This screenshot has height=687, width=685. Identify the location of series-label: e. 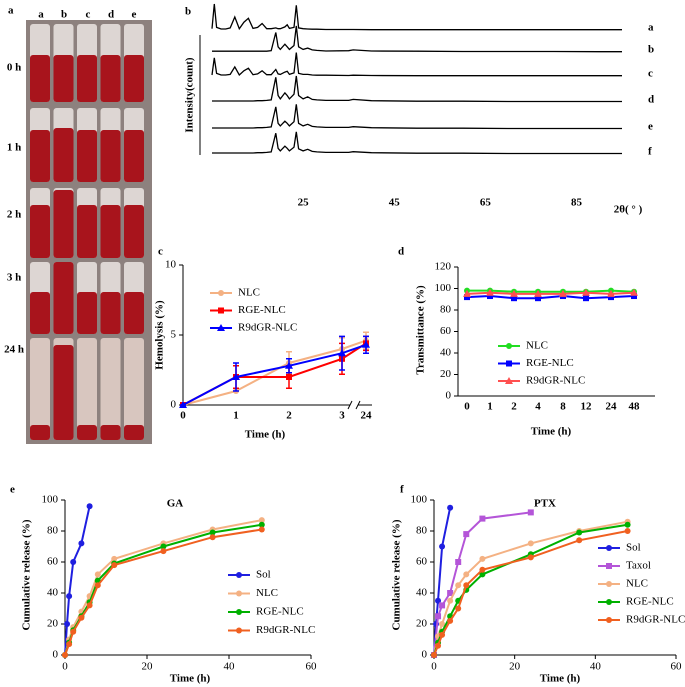
(650, 127).